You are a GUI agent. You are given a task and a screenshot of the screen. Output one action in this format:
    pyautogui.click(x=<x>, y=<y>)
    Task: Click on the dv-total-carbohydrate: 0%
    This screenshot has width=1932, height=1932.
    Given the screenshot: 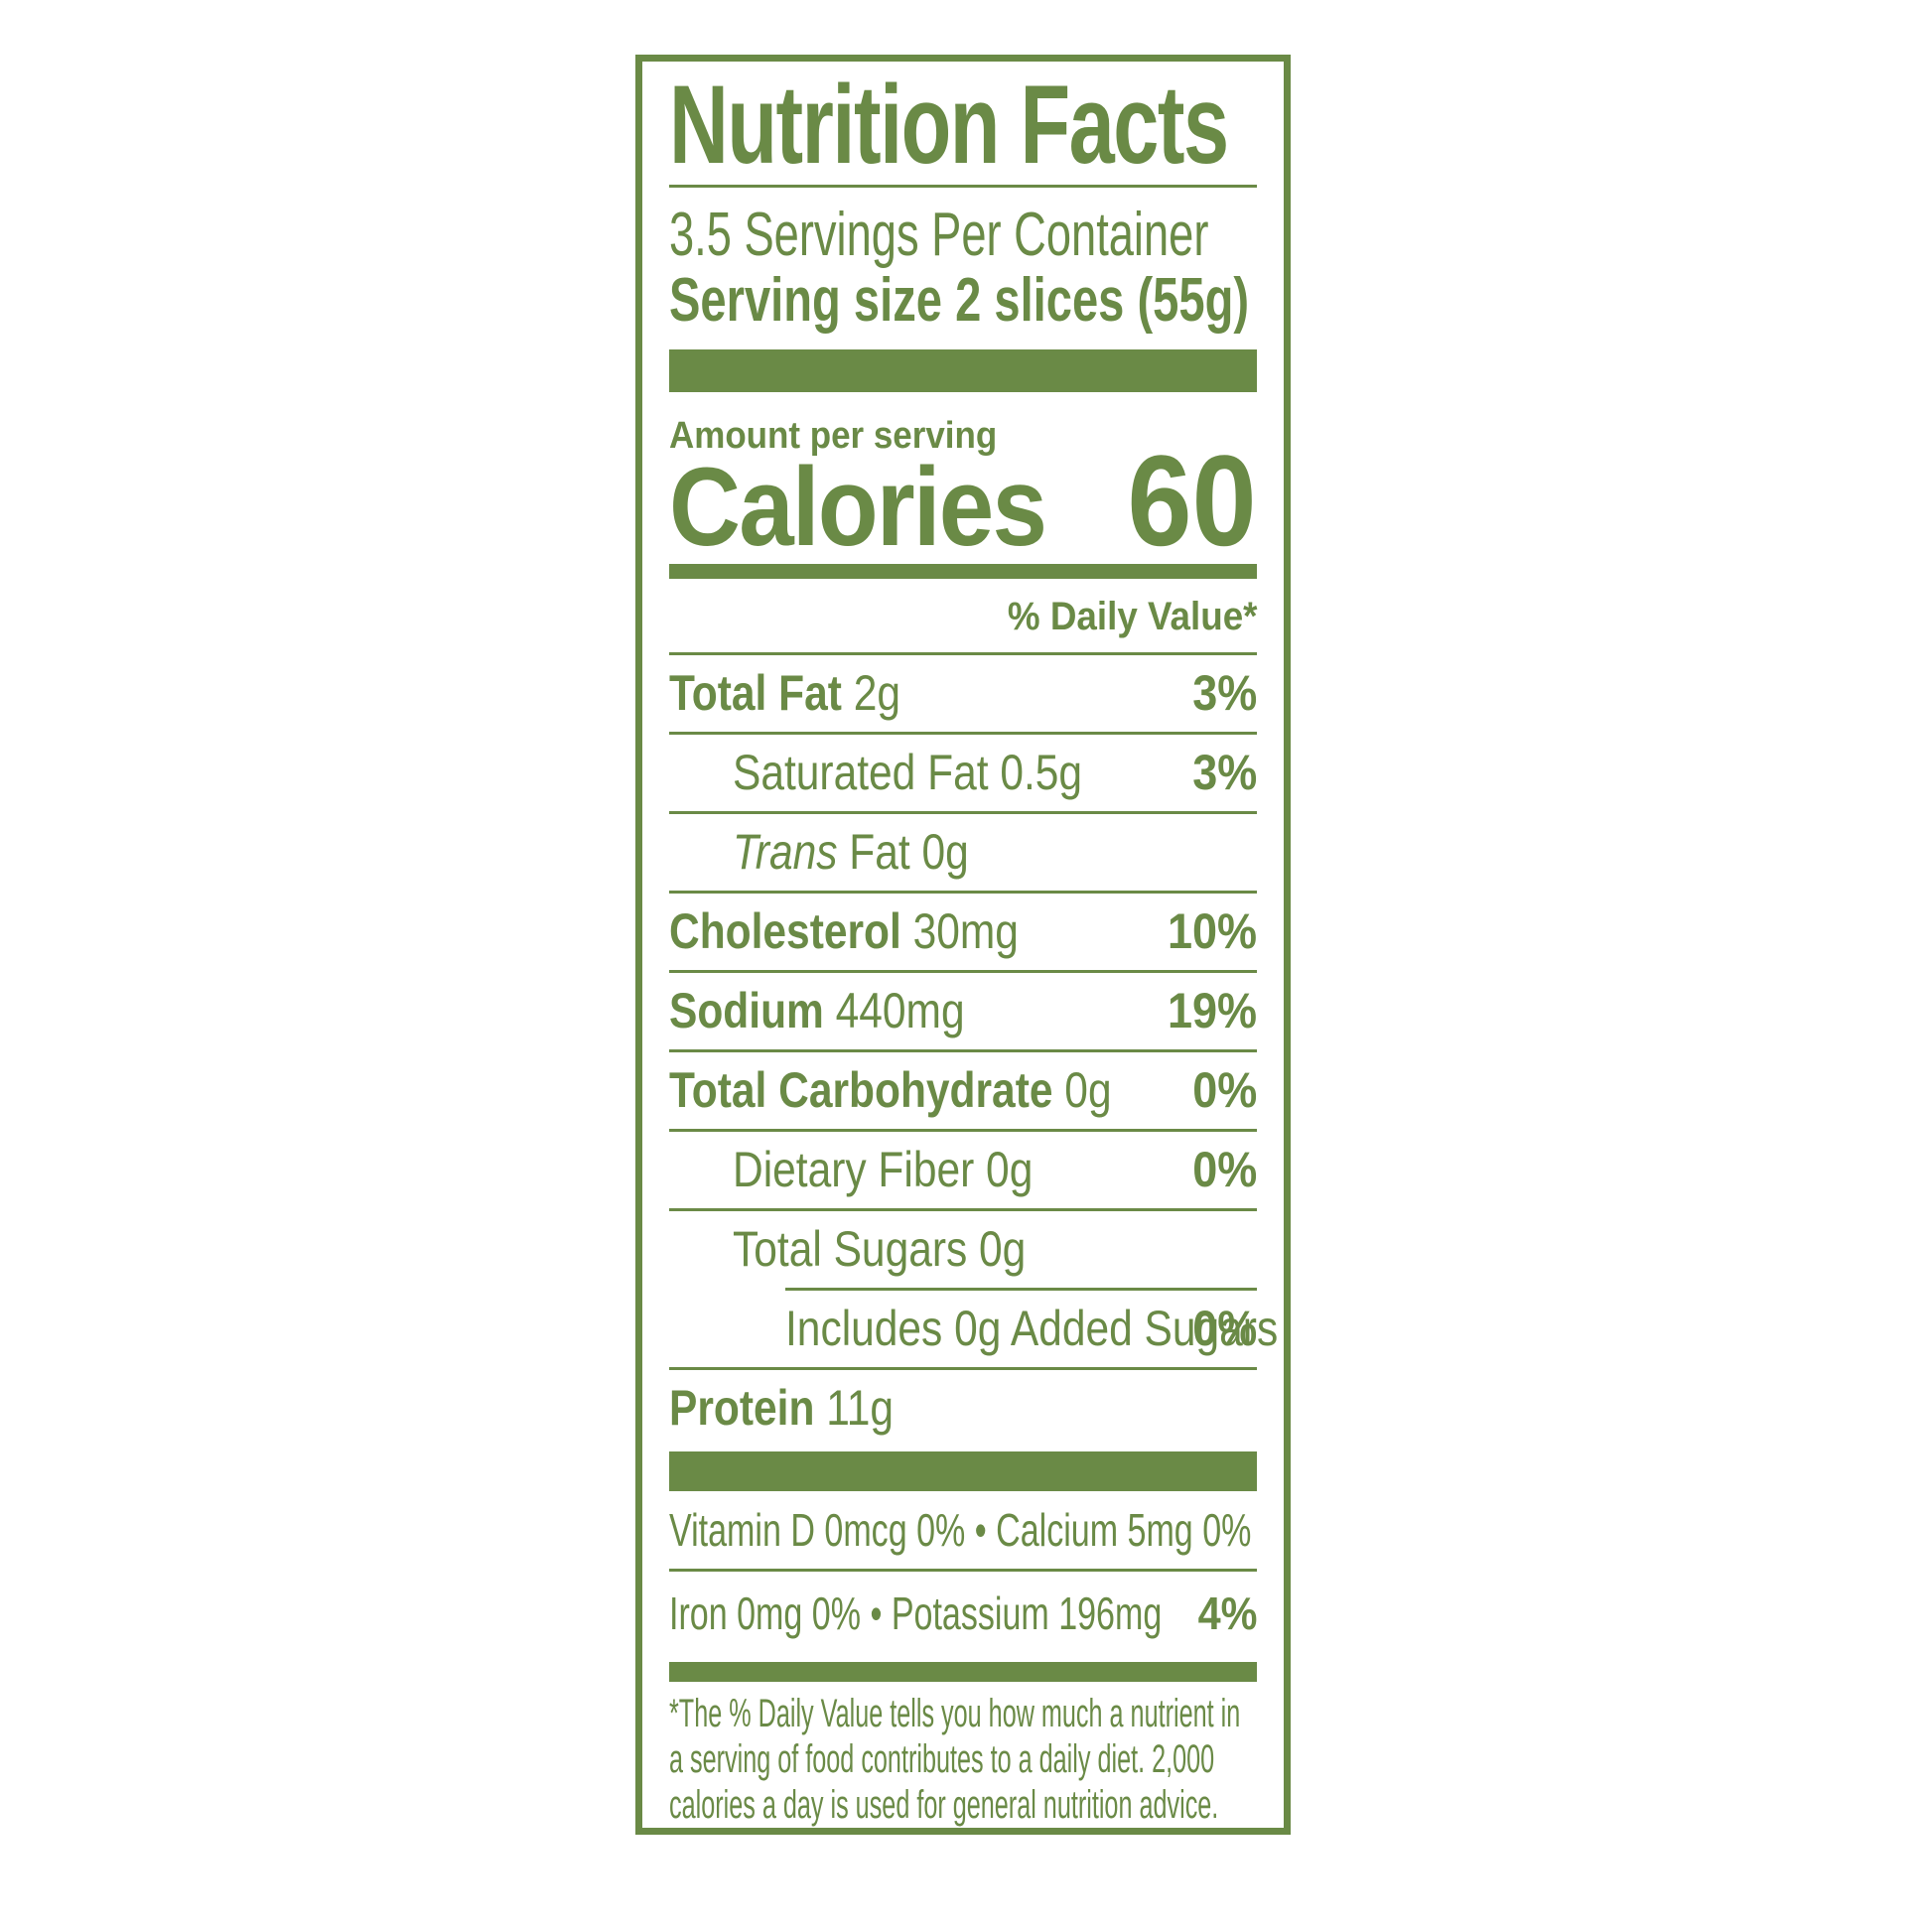 What is the action you would take?
    pyautogui.click(x=1224, y=1090)
    